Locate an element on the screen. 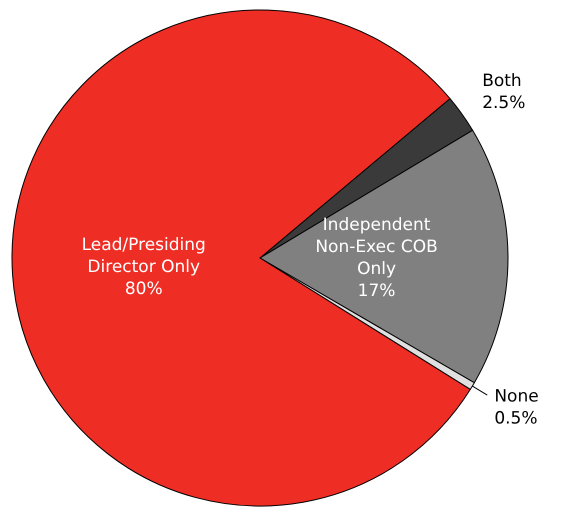 The width and height of the screenshot is (563, 508). slice-label: None is located at coordinates (516, 396).